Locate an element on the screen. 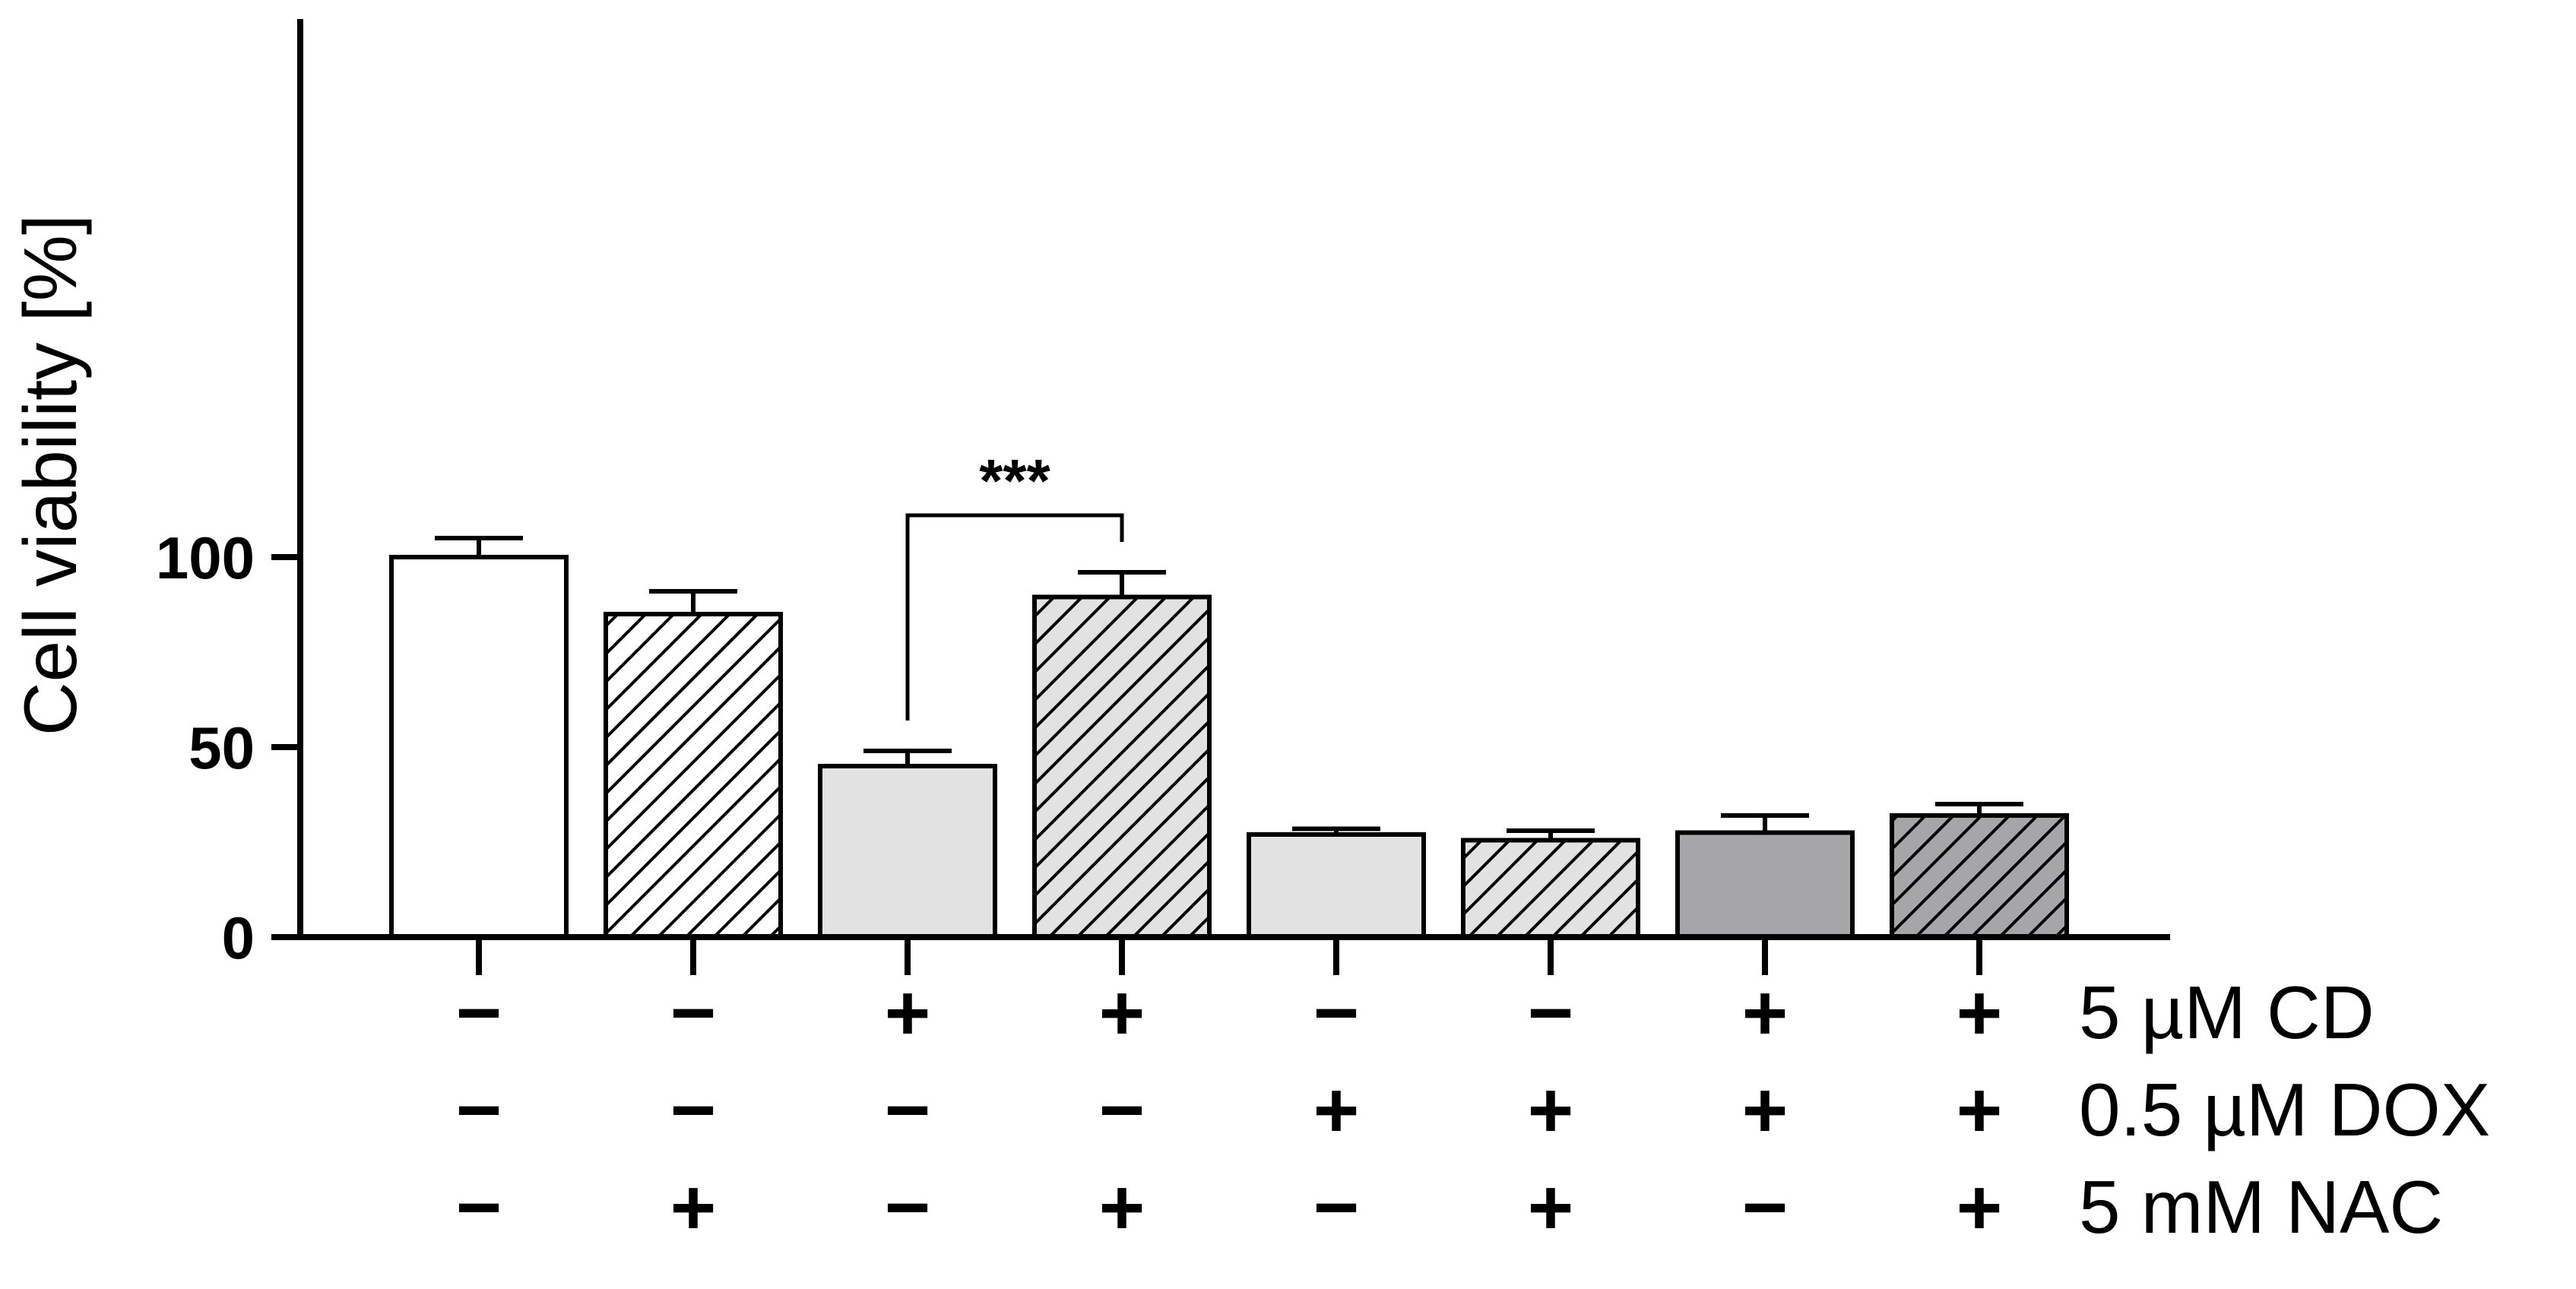 Image resolution: width=2576 pixels, height=1289 pixels. condition-label: 5 µM CD is located at coordinates (2227, 1012).